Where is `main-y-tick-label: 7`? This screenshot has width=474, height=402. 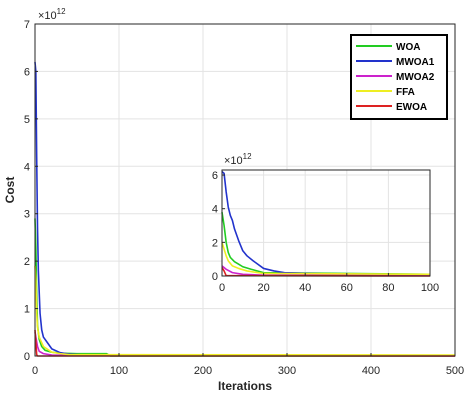
main-y-tick-label: 7 is located at coordinates (27, 25).